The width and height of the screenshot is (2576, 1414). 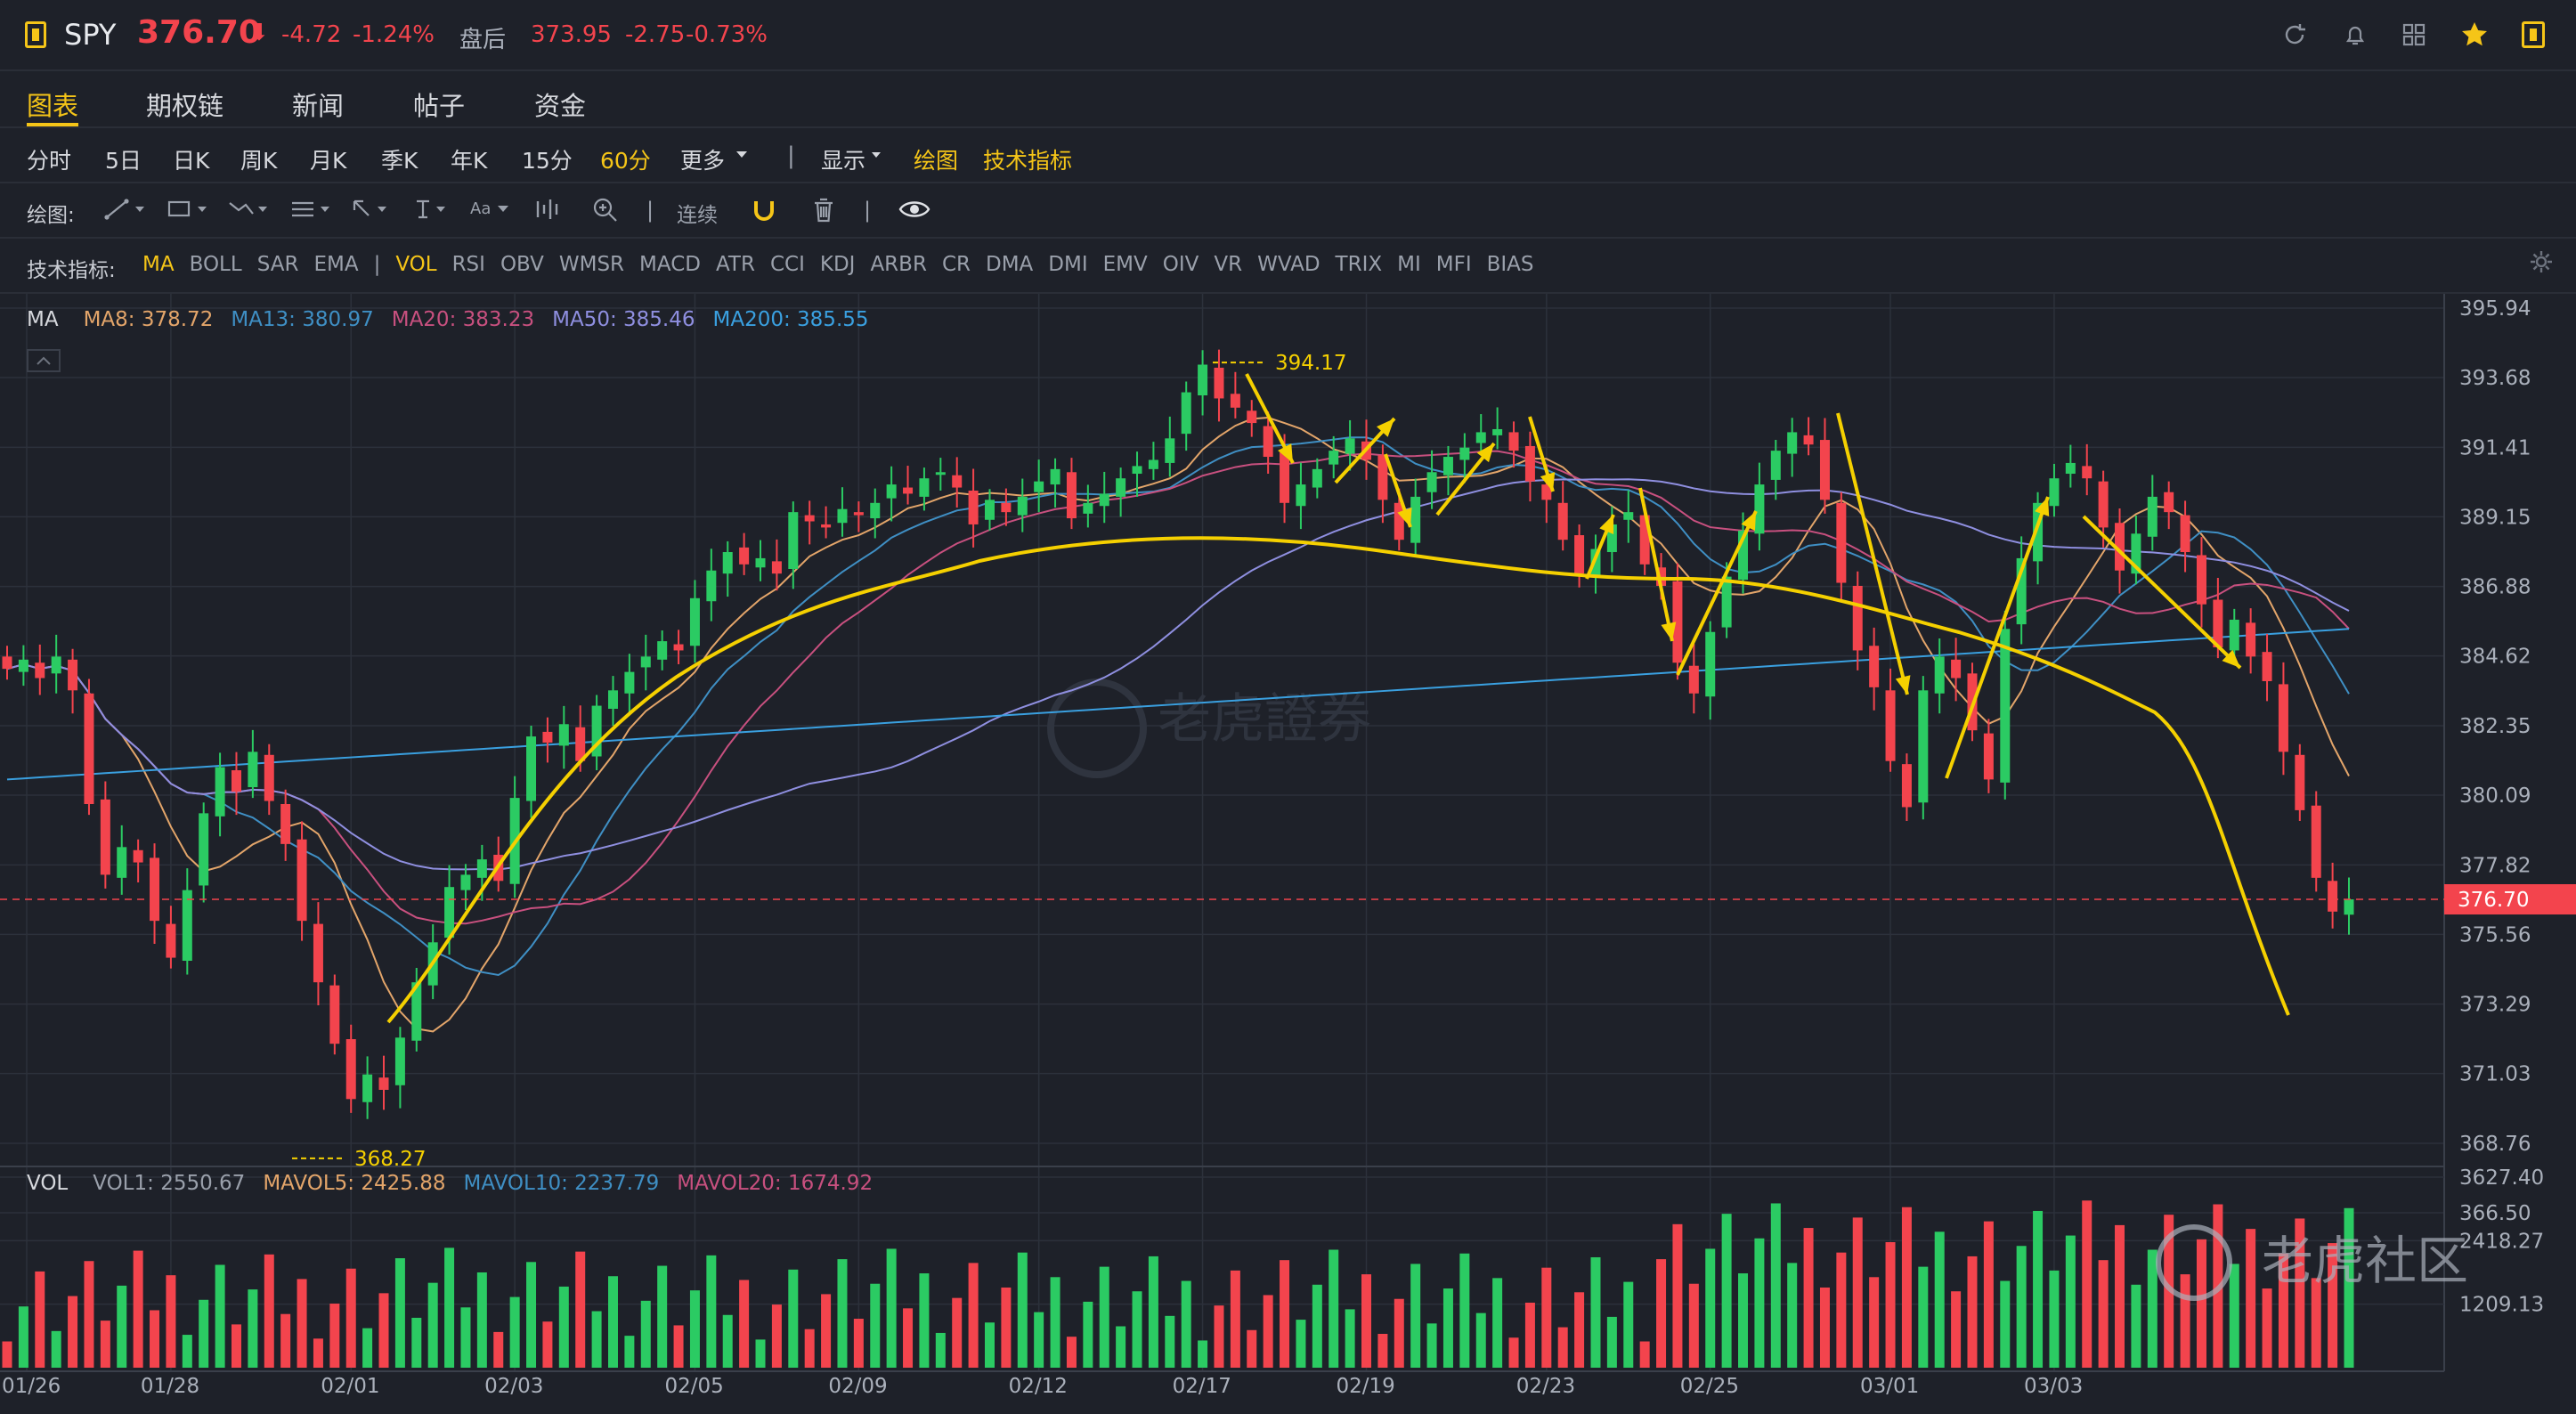 What do you see at coordinates (1510, 264) in the screenshot?
I see `indicator-bias: BIAS` at bounding box center [1510, 264].